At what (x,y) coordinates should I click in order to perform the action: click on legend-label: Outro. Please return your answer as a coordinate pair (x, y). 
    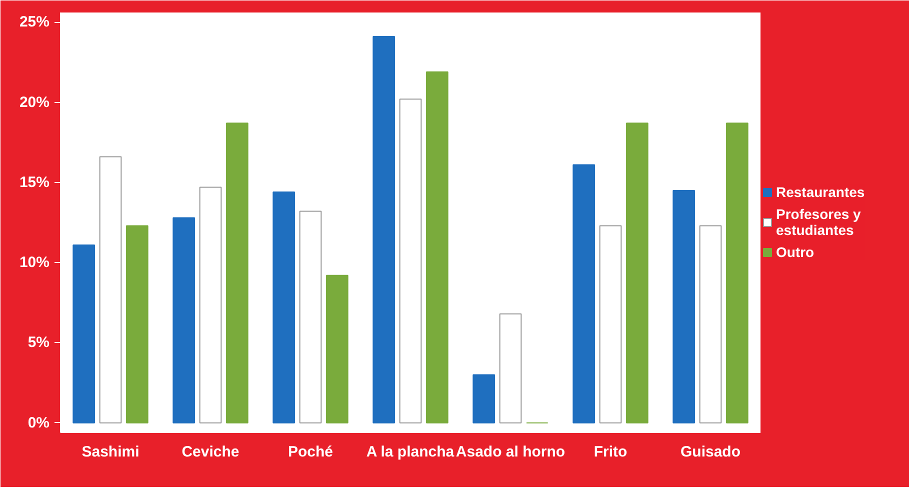
    Looking at the image, I should click on (796, 252).